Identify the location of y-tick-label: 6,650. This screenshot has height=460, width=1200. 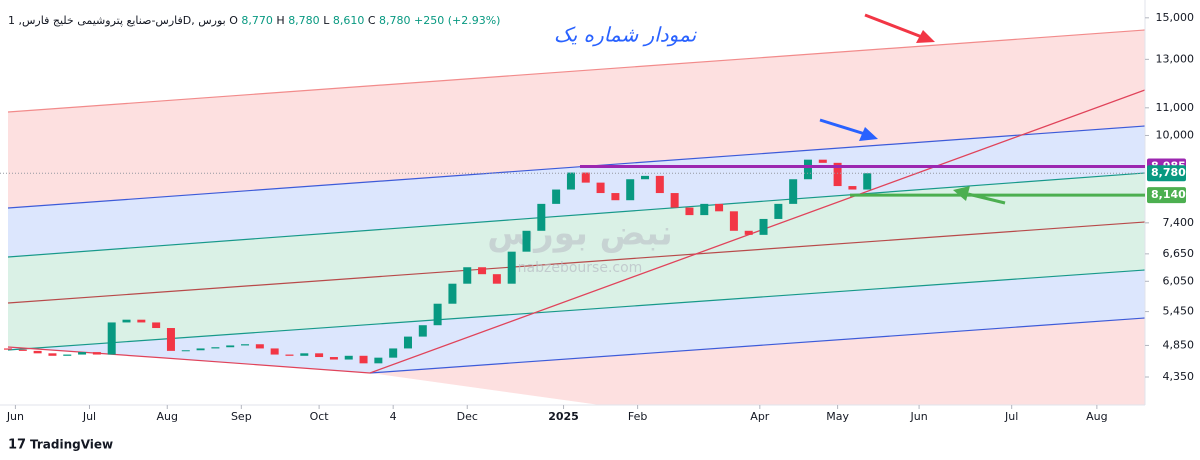
(1179, 253).